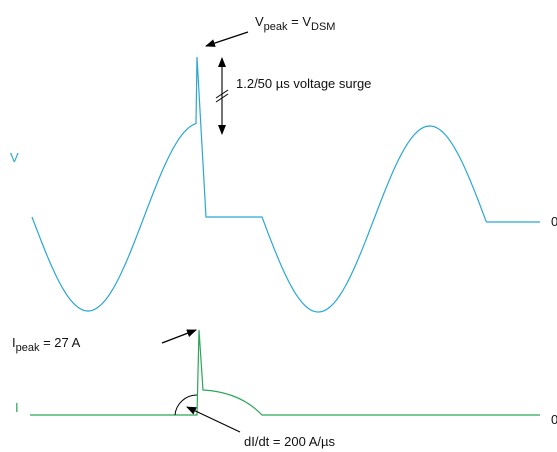 The height and width of the screenshot is (452, 557). Describe the element at coordinates (17, 407) in the screenshot. I see `i-axis-label: I` at that location.